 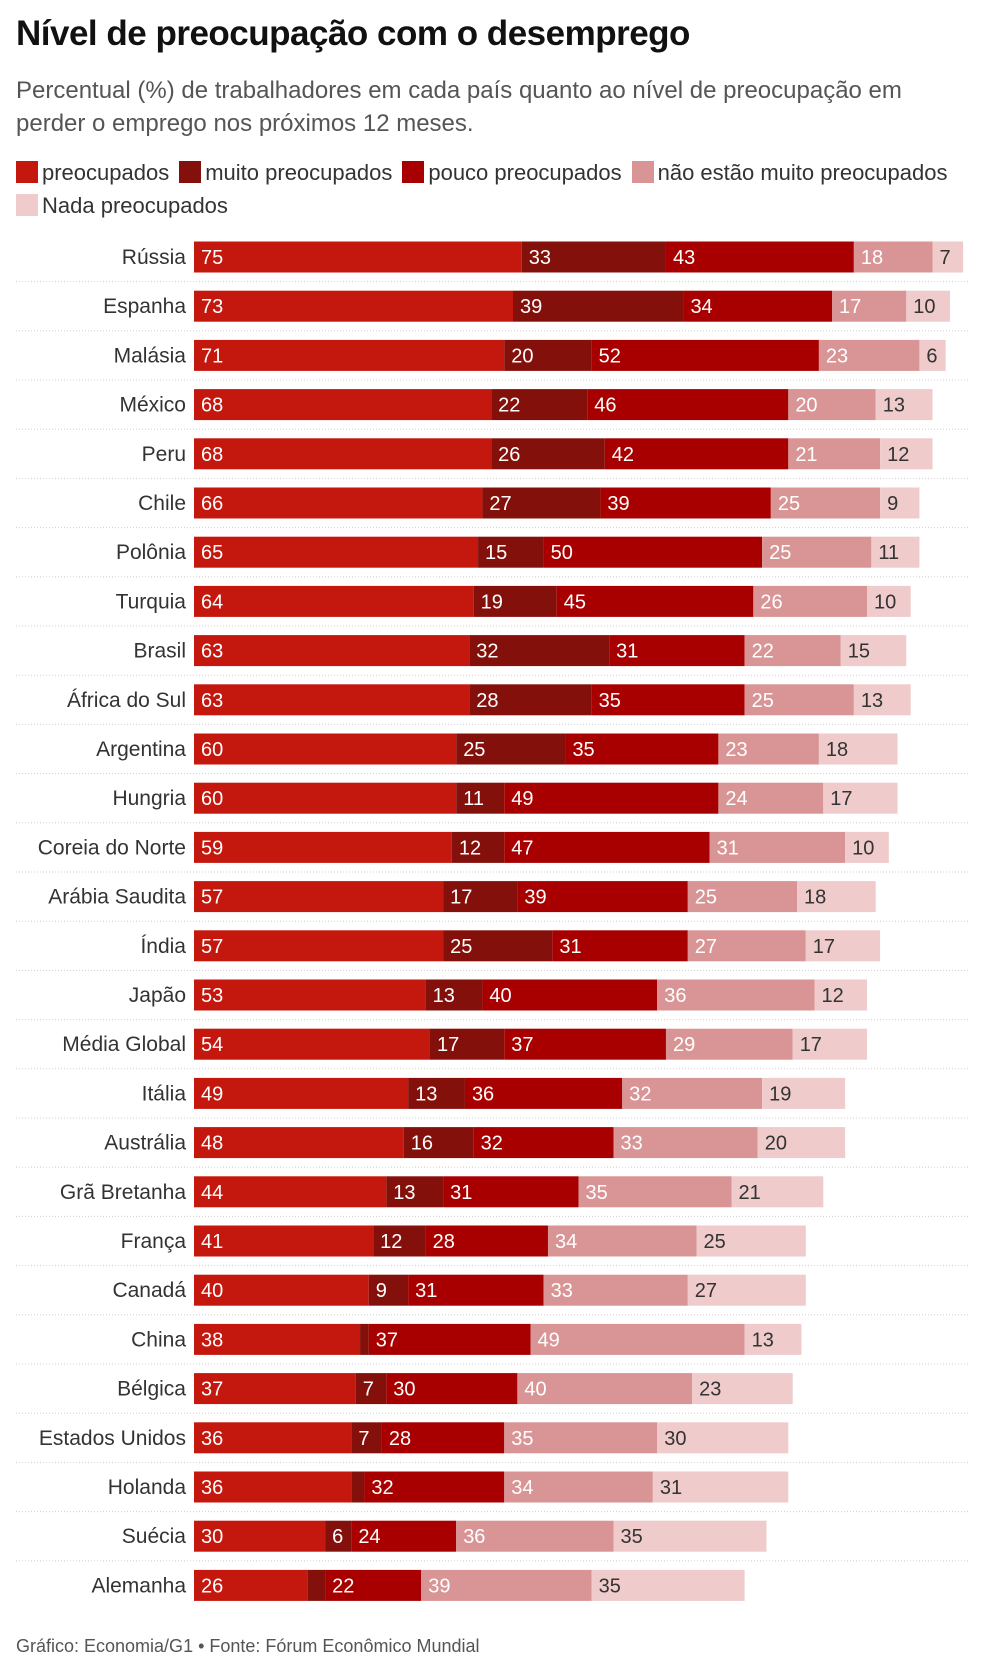 I want to click on category-label: Rússia, so click(x=154, y=257).